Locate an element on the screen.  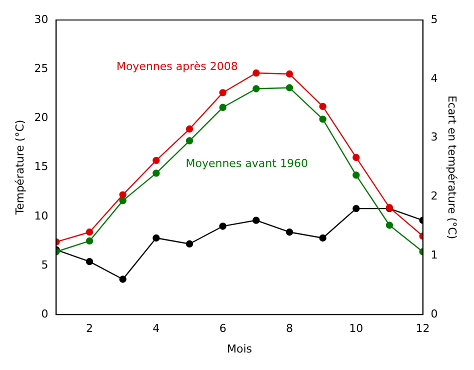
y2-axis-title: Ecart en température (°C) is located at coordinates (452, 167).